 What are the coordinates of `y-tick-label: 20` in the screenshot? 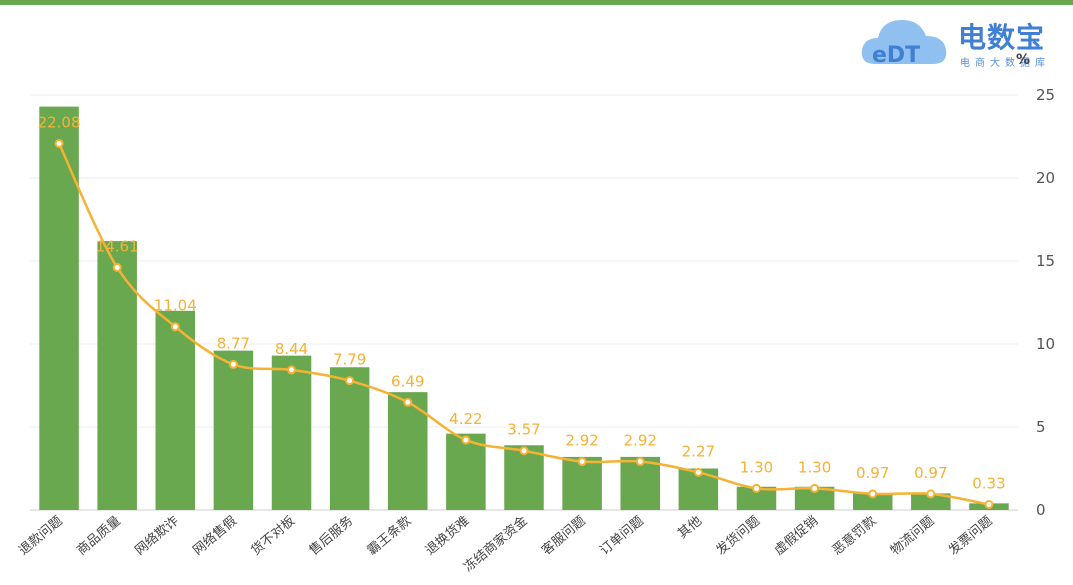 It's located at (1045, 178).